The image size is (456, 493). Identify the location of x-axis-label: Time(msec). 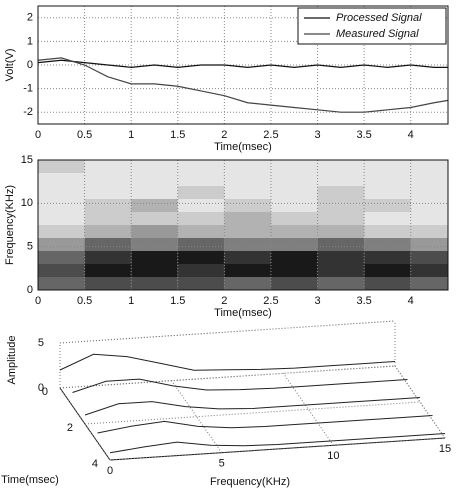
(243, 313).